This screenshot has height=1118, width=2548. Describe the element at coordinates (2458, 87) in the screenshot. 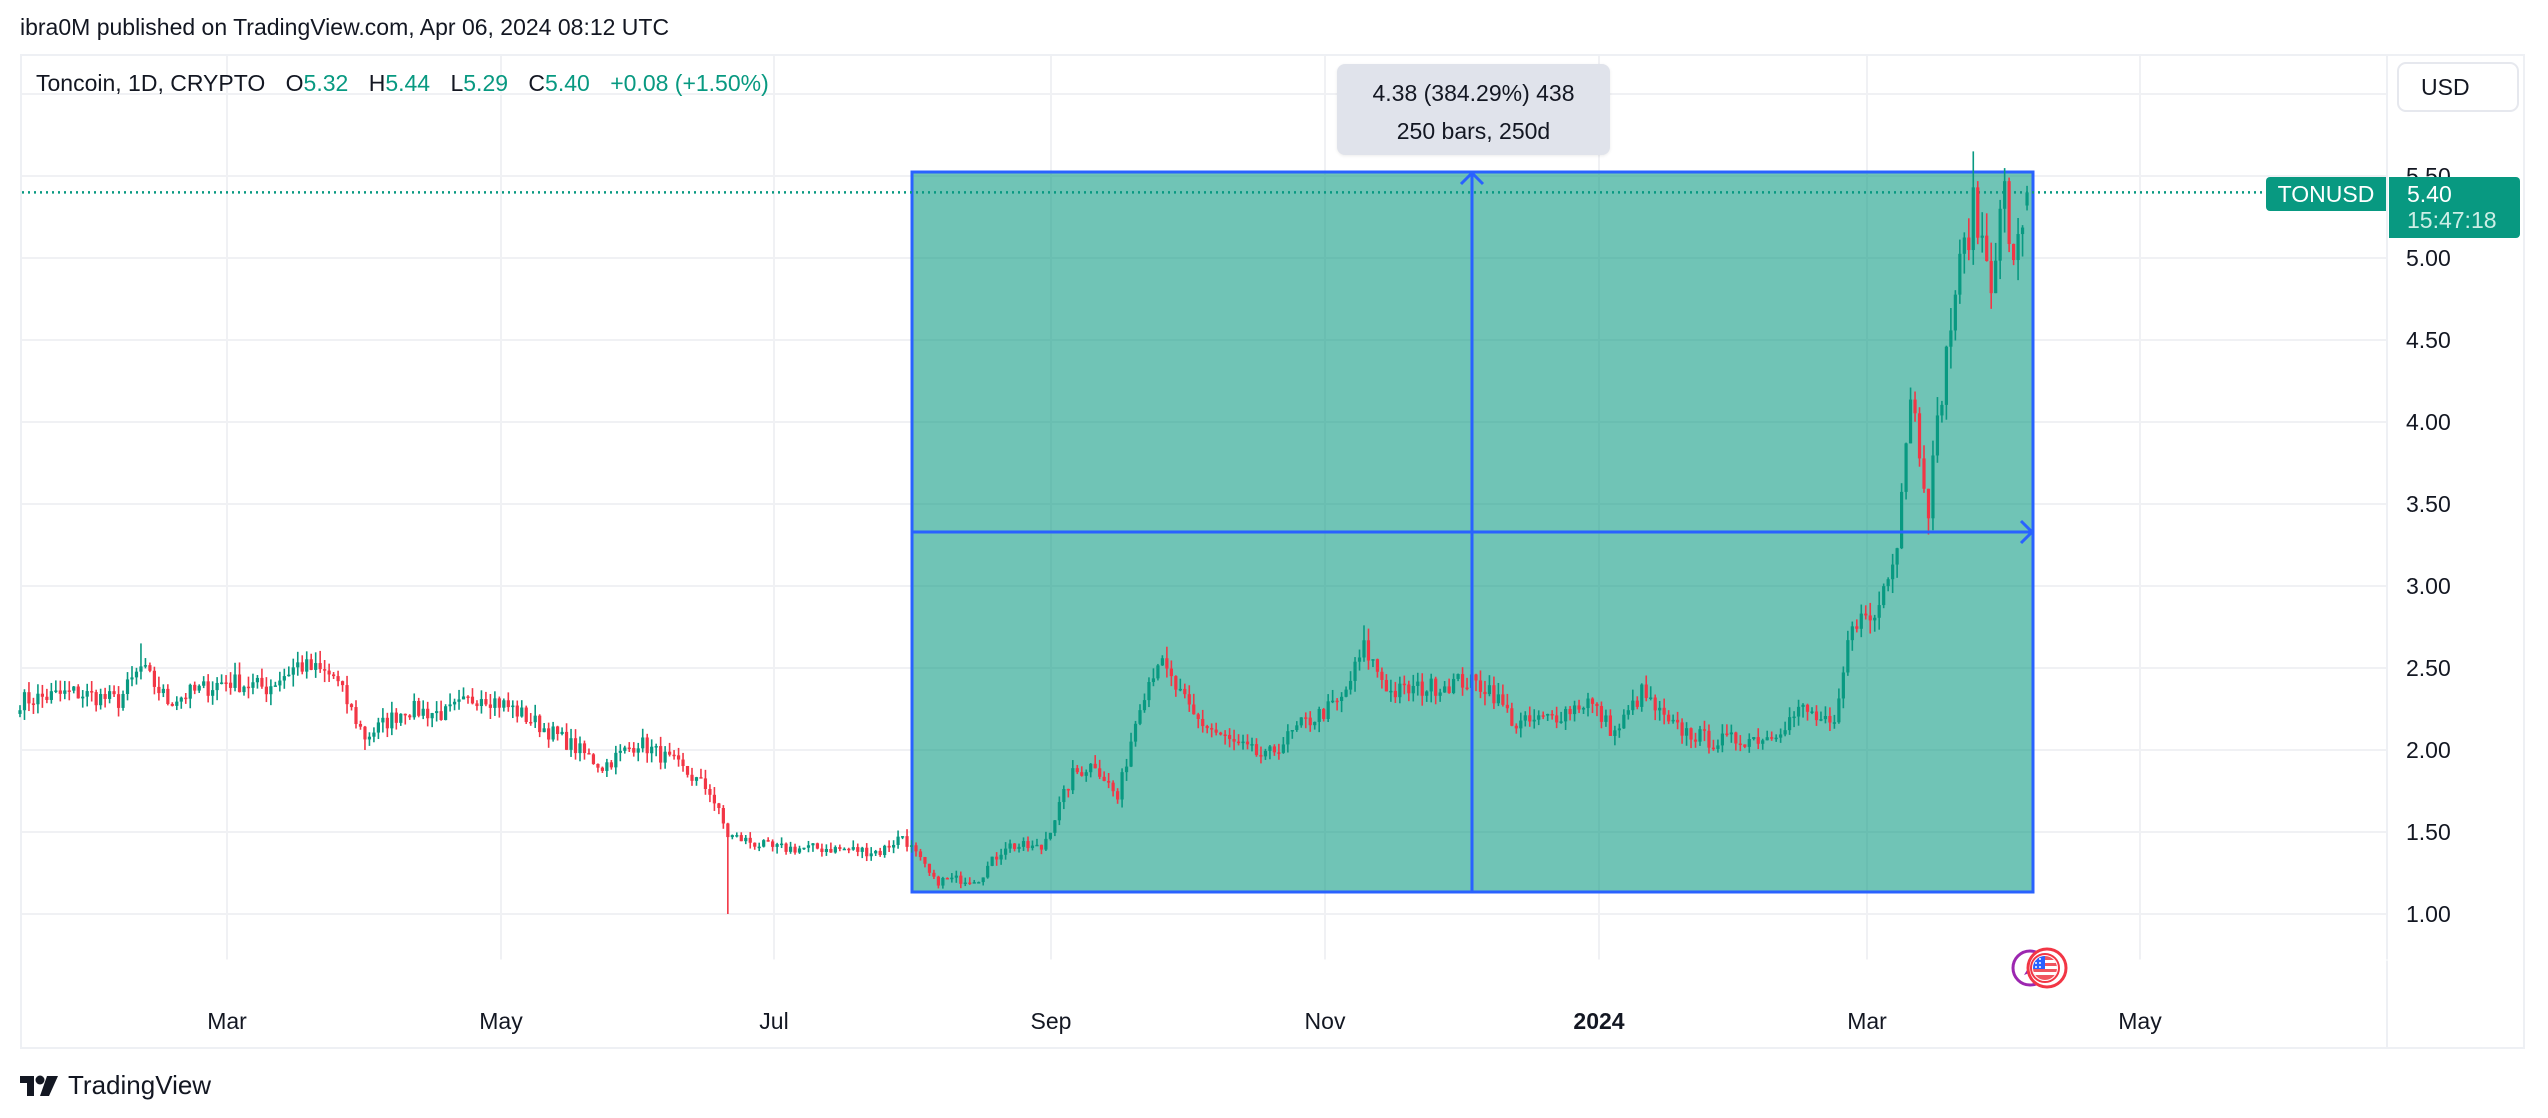

I see `currency-button: USD` at that location.